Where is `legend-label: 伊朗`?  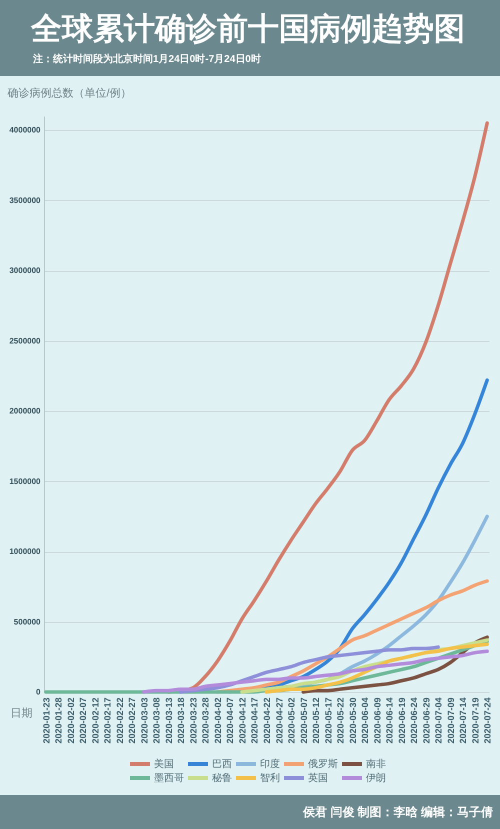
legend-label: 伊朗 is located at coordinates (376, 778).